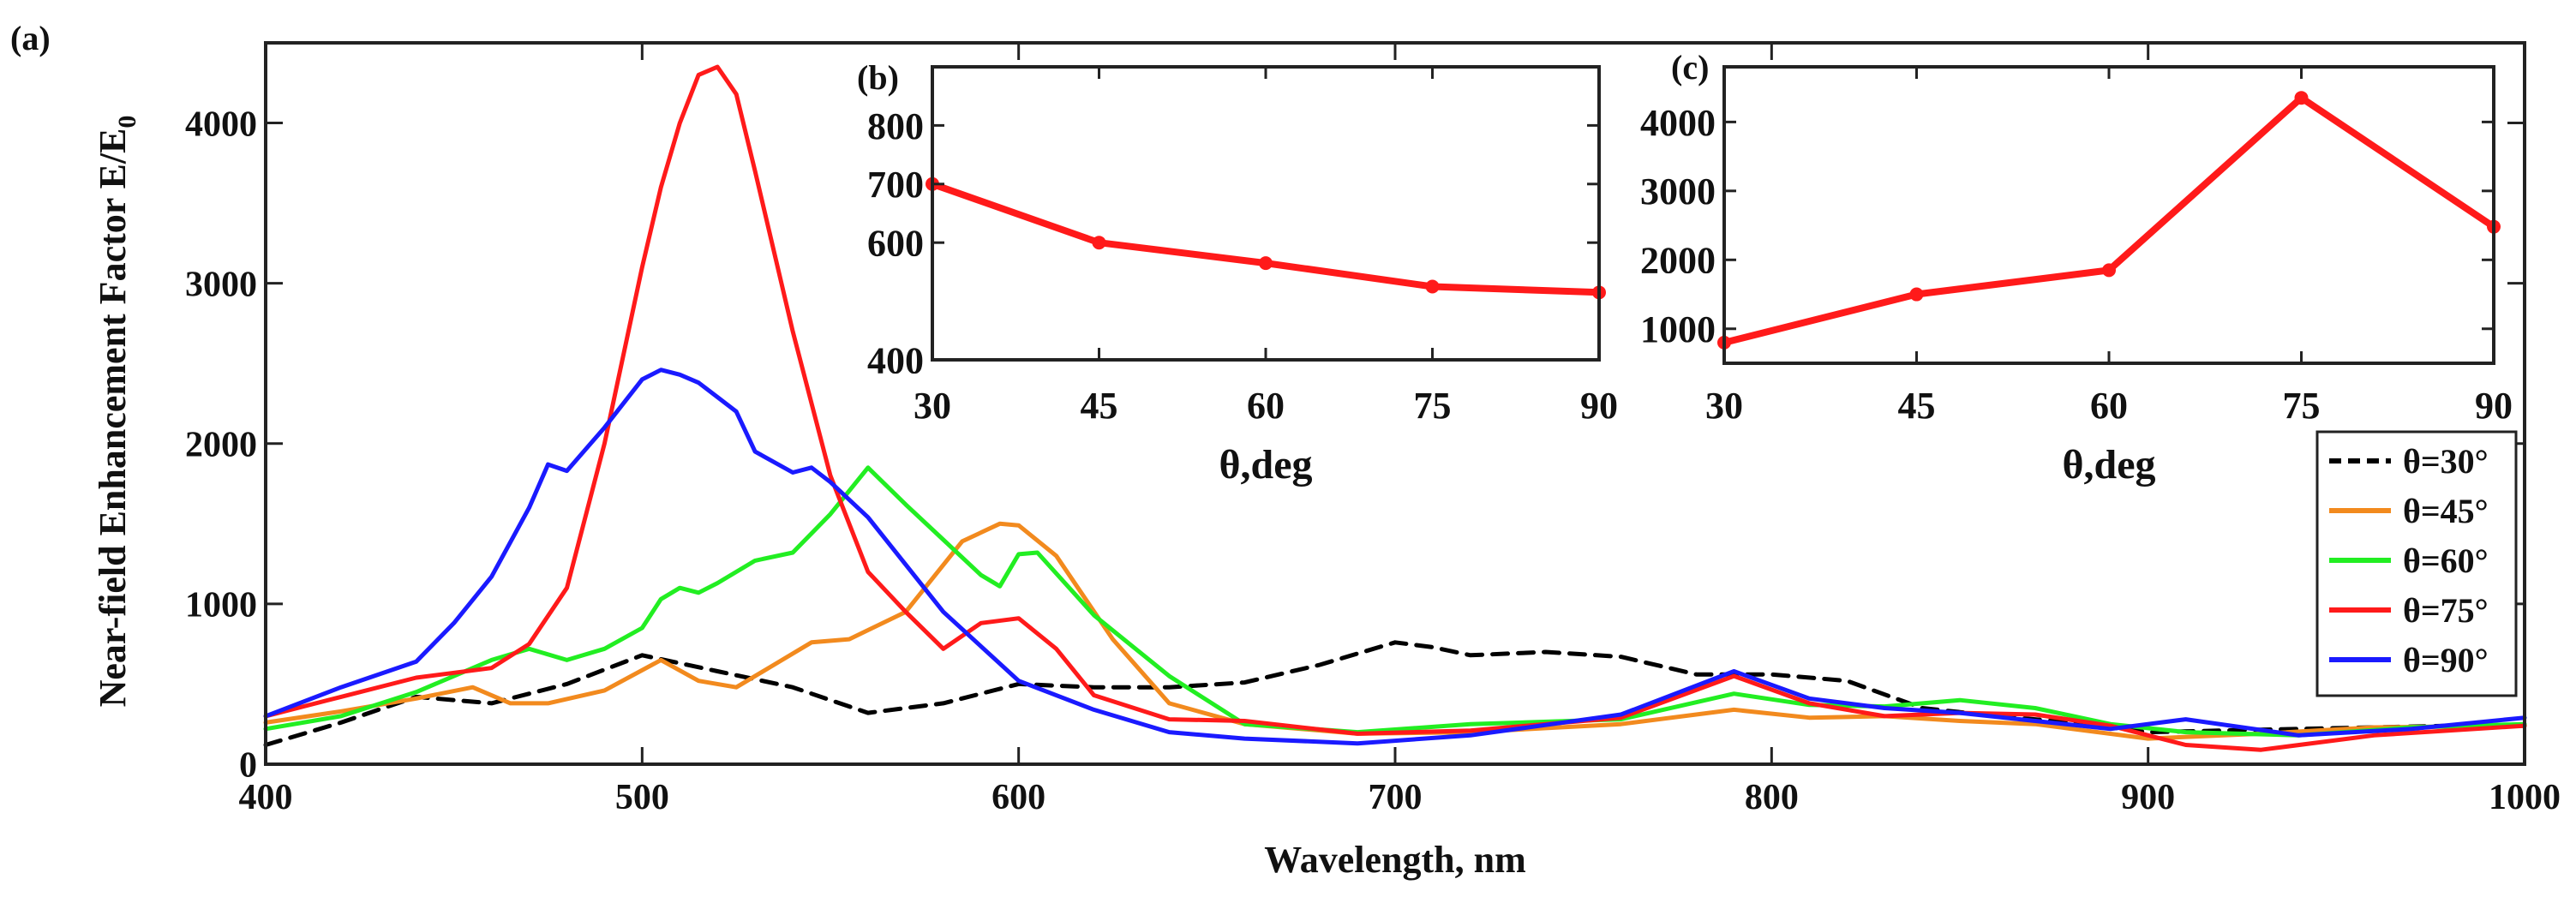  What do you see at coordinates (2525, 797) in the screenshot?
I see `x-tick-label: 1000` at bounding box center [2525, 797].